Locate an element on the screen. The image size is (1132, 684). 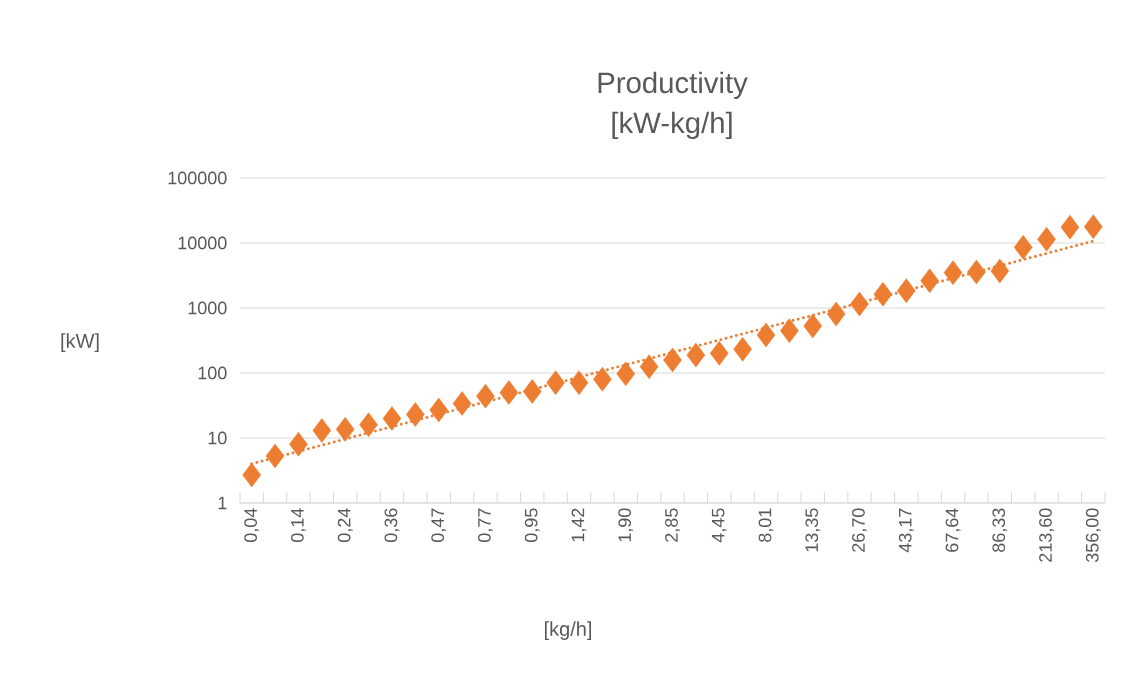
x-tick-label: 0,04 is located at coordinates (252, 525).